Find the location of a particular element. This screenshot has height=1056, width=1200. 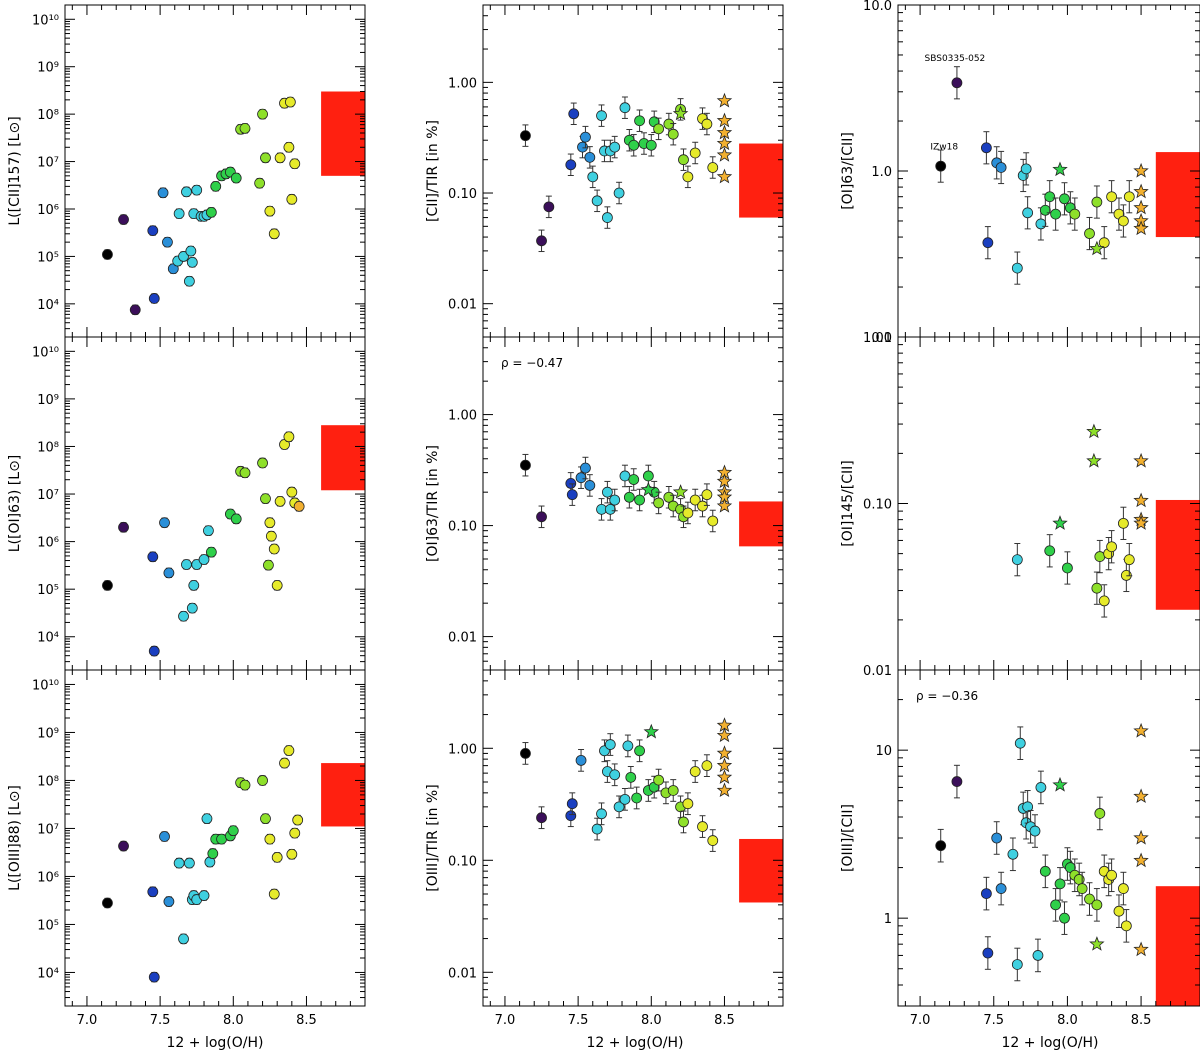

panel-cii-luminosity: 10⁴ 10⁵ 10⁶ 10⁷ 10⁸ 10⁹ 10¹⁰ L([CII]157) [L⊙] is located at coordinates (186, 171).